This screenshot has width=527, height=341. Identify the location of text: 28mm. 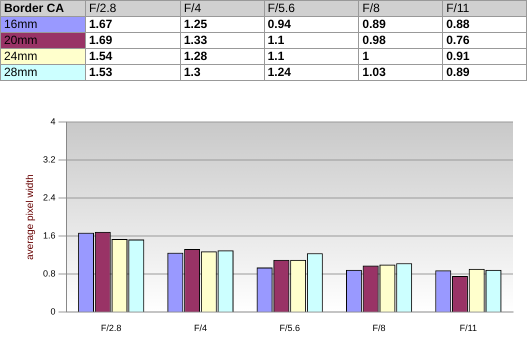
(21, 72).